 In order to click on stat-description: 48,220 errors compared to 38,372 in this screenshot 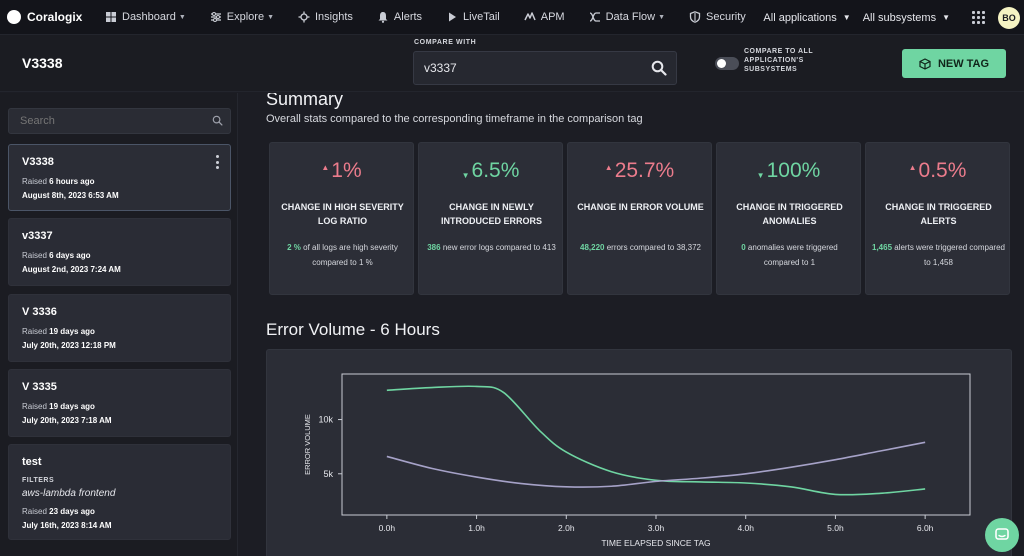, I will do `click(640, 247)`.